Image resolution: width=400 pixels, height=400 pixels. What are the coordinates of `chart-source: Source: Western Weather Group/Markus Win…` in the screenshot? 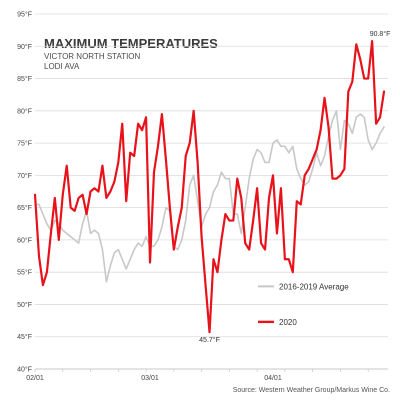 It's located at (311, 390).